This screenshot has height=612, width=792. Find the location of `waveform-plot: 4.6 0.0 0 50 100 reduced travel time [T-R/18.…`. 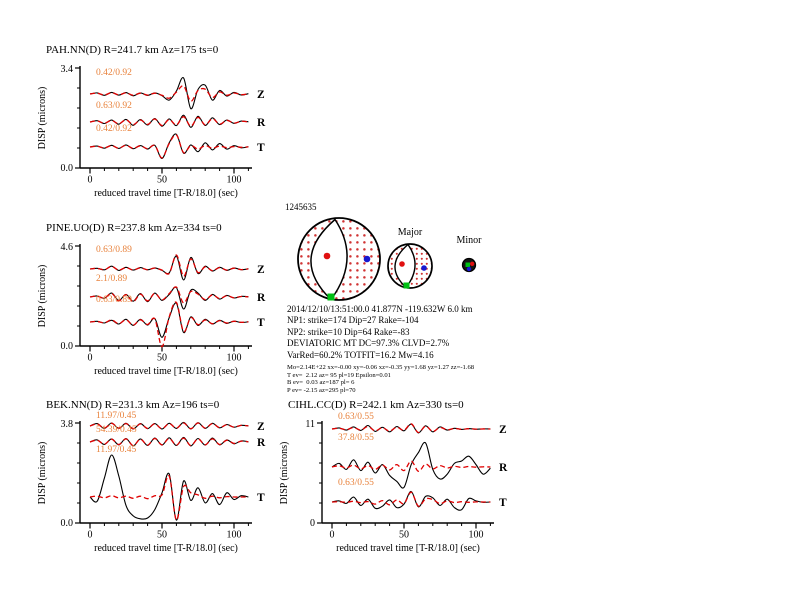

waveform-plot: 4.6 0.0 0 50 100 reduced travel time [T-R/18.… is located at coordinates (151, 309).